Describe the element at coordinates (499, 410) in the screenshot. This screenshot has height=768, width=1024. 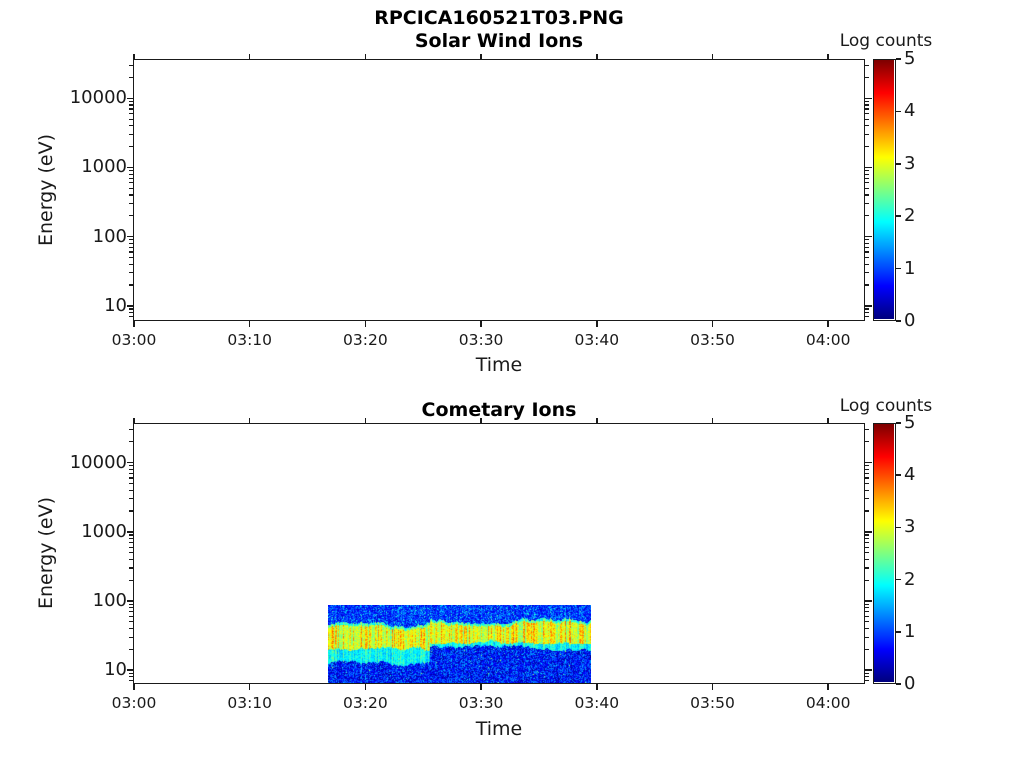
I see `cometary-panel-title: Cometary Ions` at that location.